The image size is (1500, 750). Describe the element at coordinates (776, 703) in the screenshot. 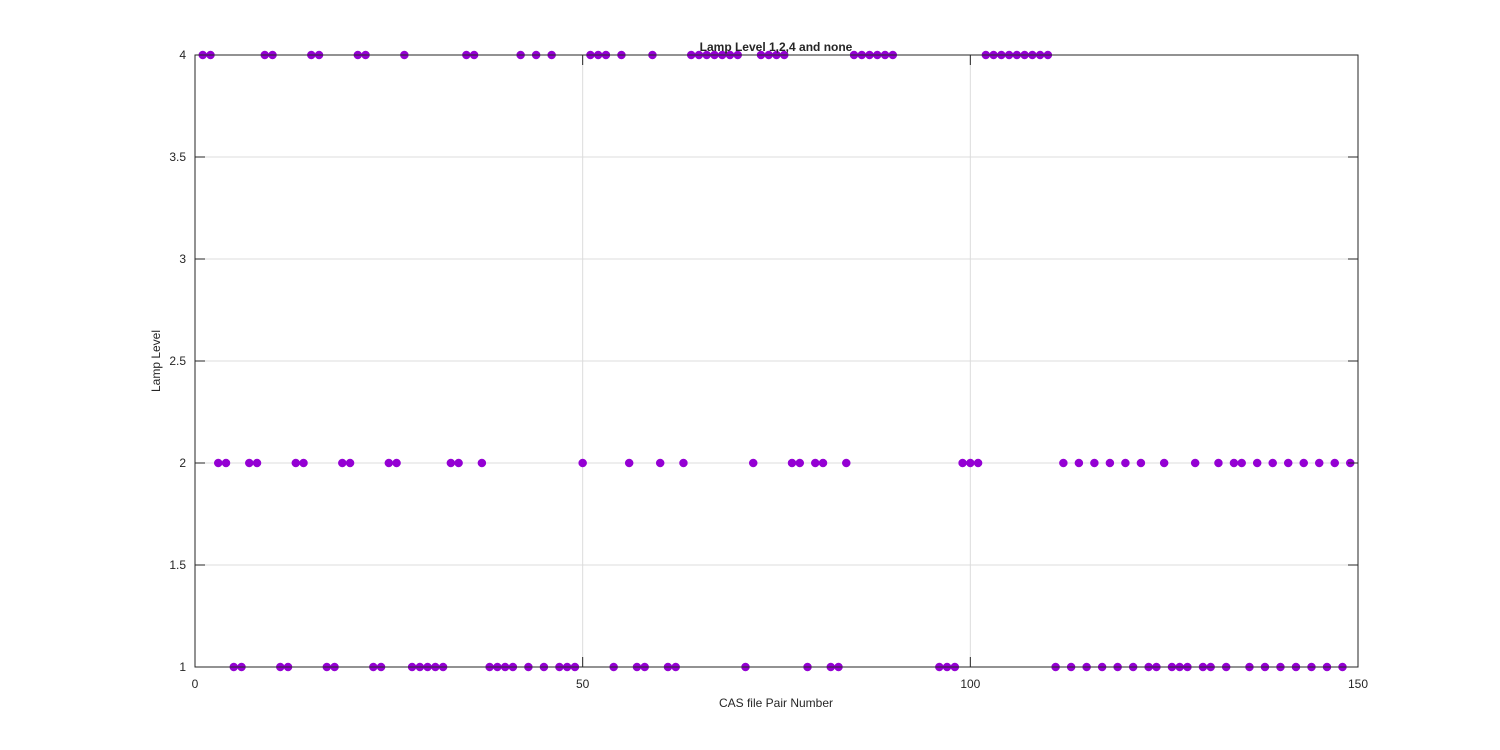

I see `x-axis-label: CAS file Pair Number` at that location.